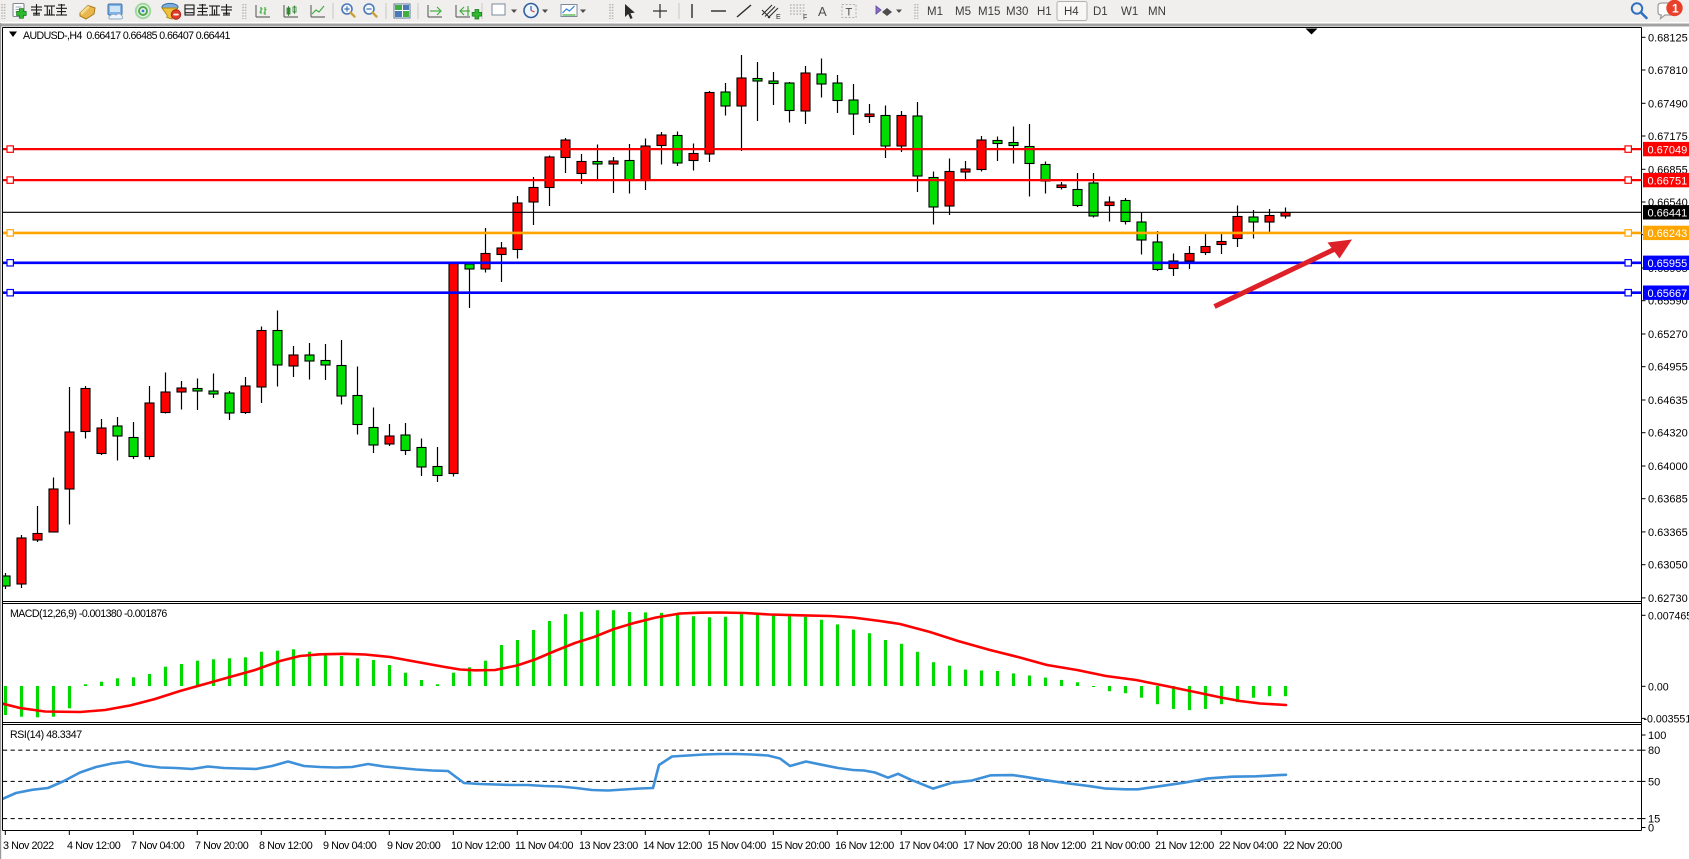 The image size is (1689, 859). What do you see at coordinates (672, 846) in the screenshot?
I see `svg-text: 14 Nov 12:00` at bounding box center [672, 846].